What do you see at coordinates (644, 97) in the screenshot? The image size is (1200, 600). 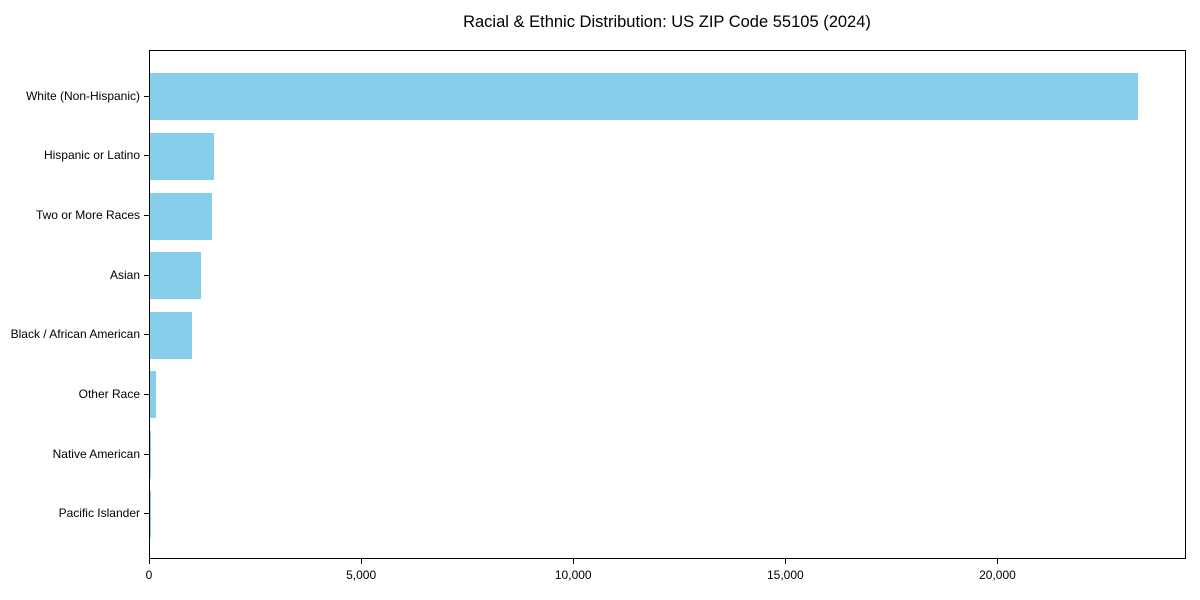 I see `bar-white-non-hispanic` at bounding box center [644, 97].